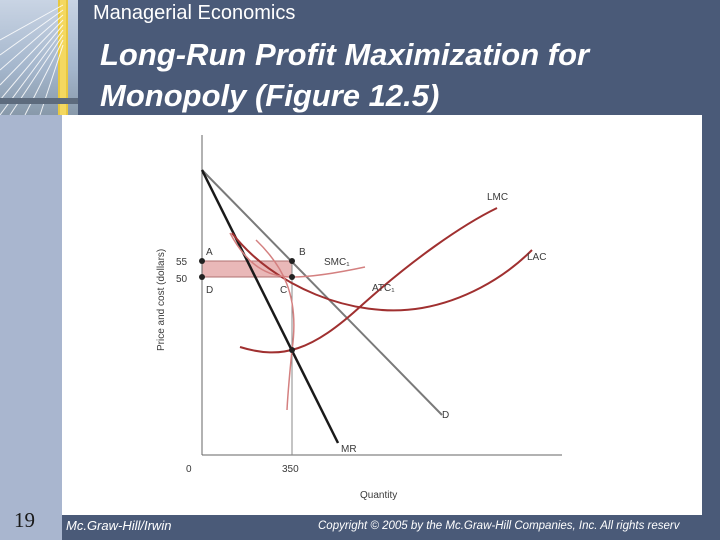 This screenshot has height=540, width=720. What do you see at coordinates (270, 95) in the screenshot?
I see `slide-title-line-2: Monopoly (Figure 12.5)` at bounding box center [270, 95].